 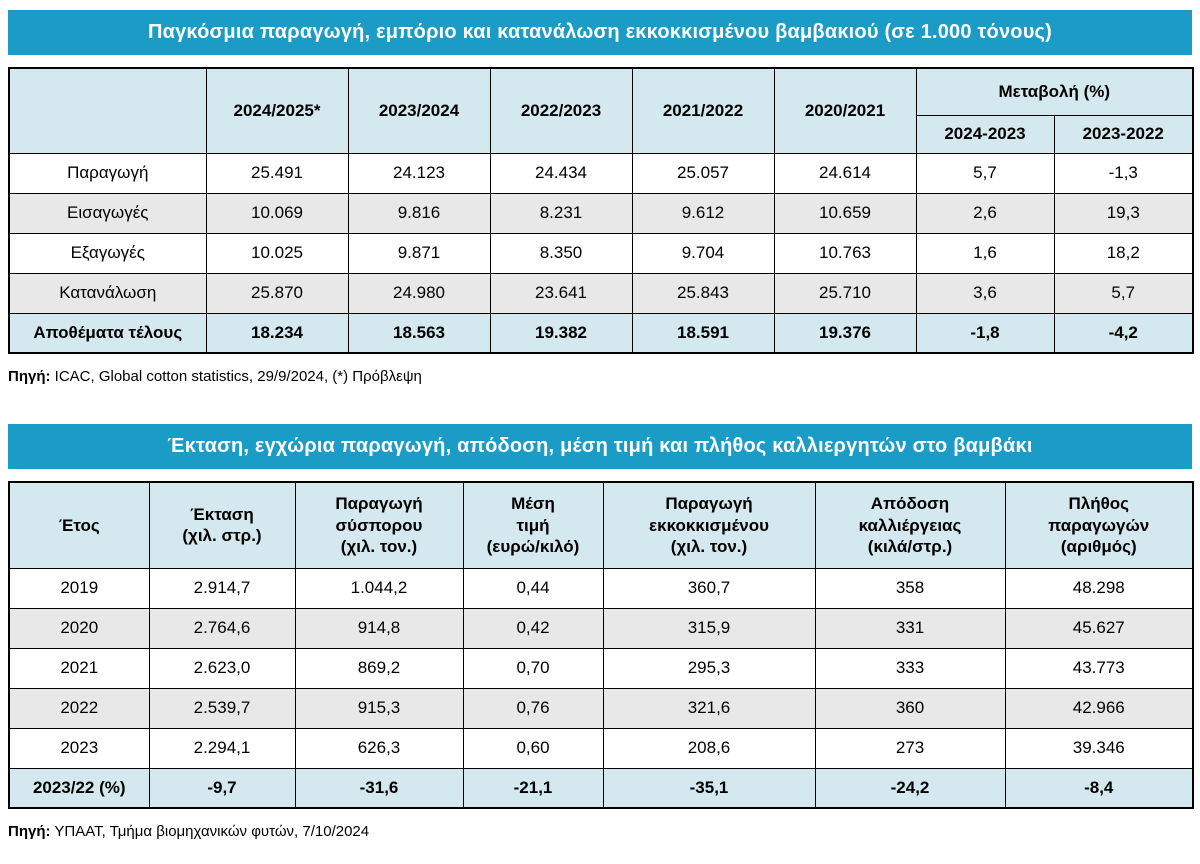 I want to click on corner-header-cell, so click(x=107, y=110).